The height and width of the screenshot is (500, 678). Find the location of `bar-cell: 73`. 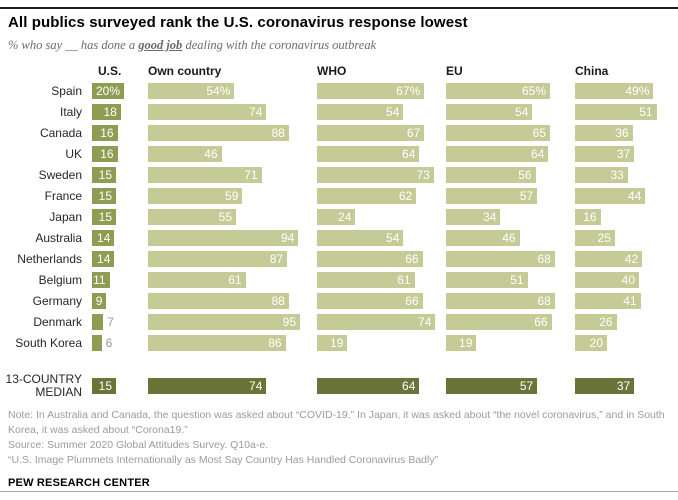

bar-cell: 73 is located at coordinates (381, 175).